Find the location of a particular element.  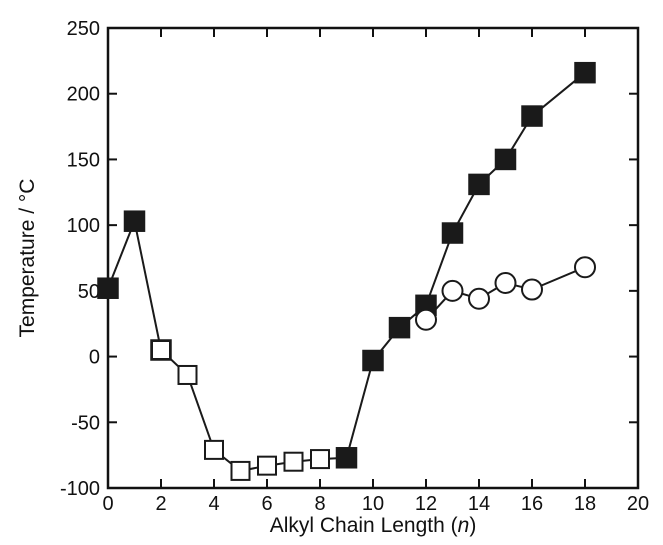

y-axis-label: Temperature / °C is located at coordinates (27, 258).